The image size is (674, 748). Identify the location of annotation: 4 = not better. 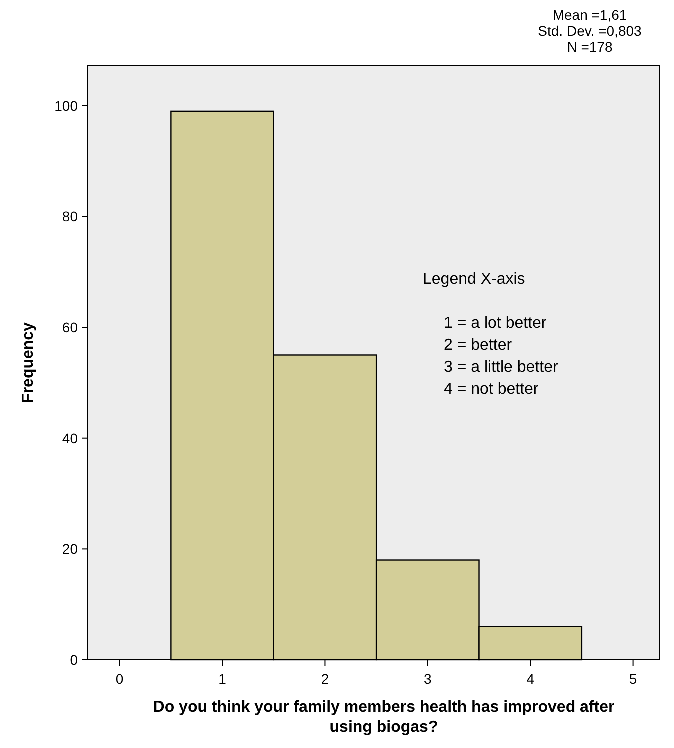
(492, 389).